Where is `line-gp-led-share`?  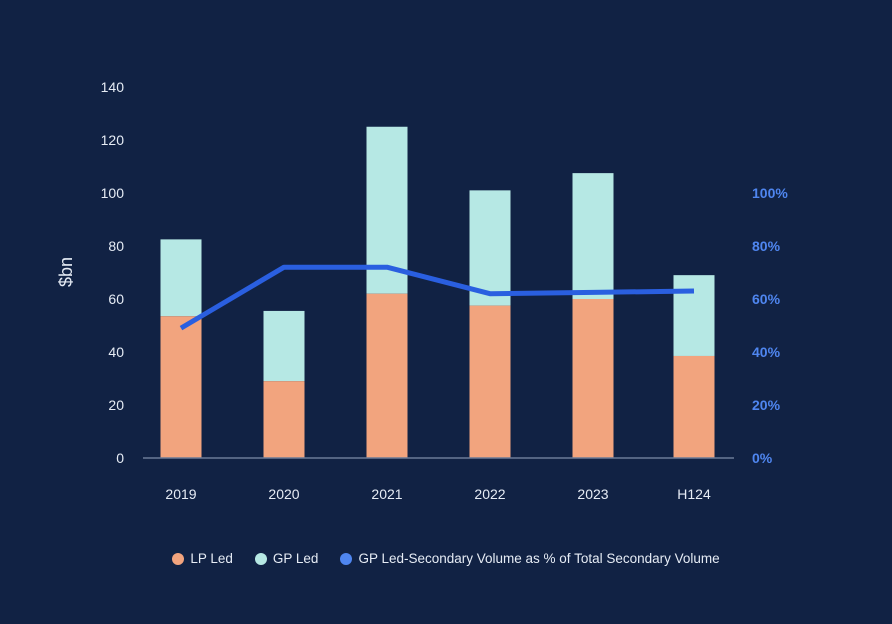 line-gp-led-share is located at coordinates (437, 297).